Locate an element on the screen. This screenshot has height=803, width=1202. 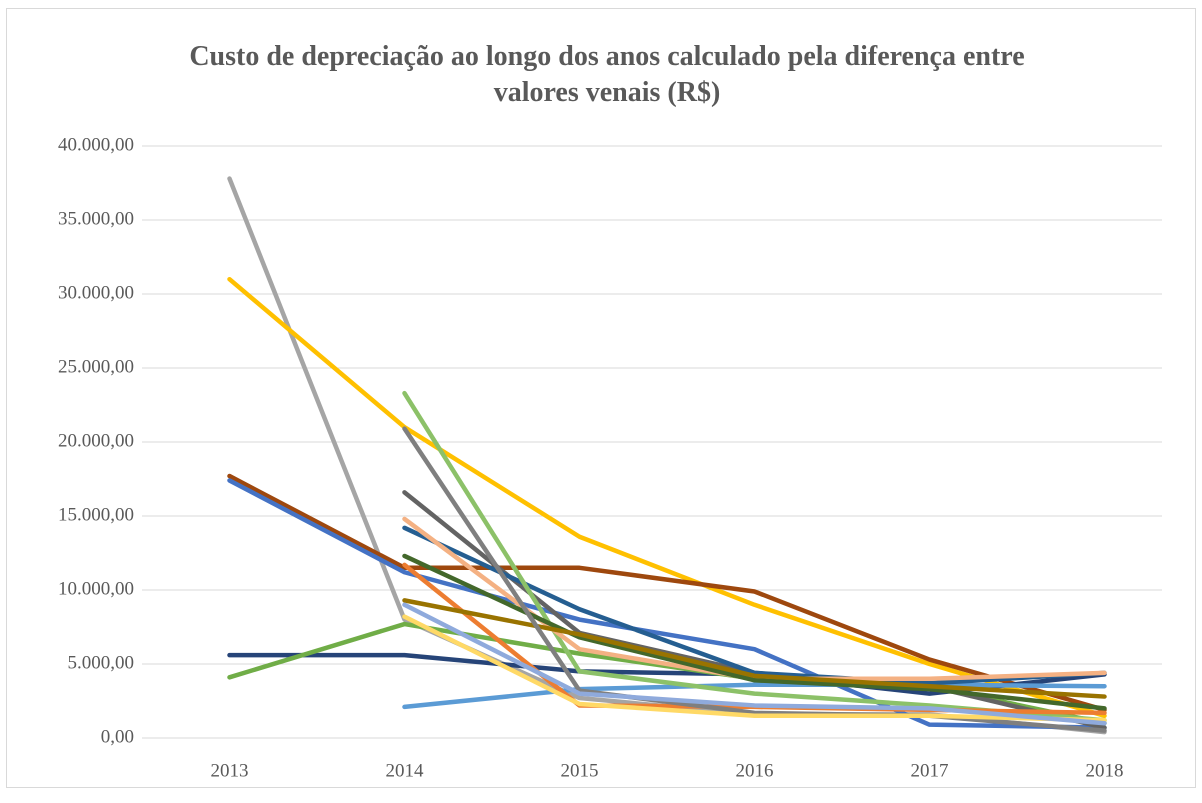
y-tick-label: 40.000,00 is located at coordinates (96, 144).